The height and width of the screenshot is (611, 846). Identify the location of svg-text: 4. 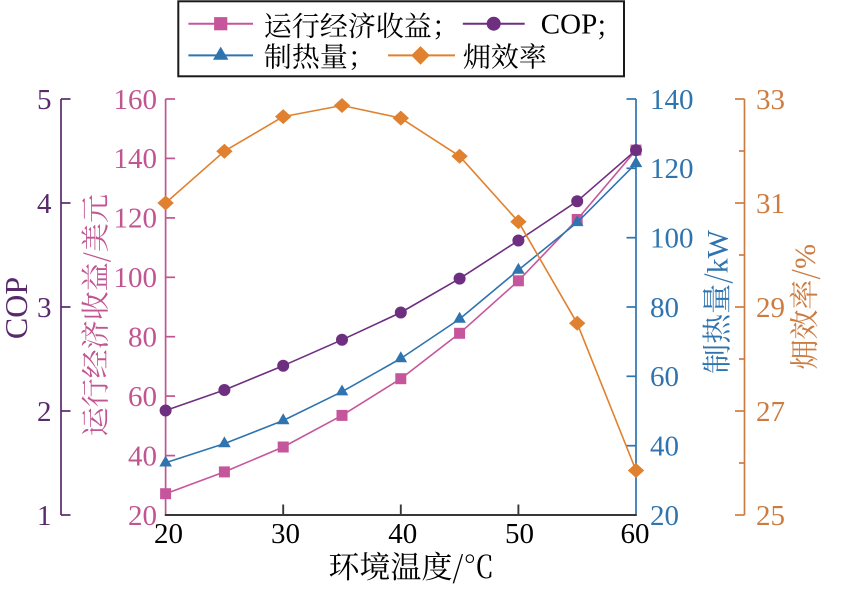
(44, 204).